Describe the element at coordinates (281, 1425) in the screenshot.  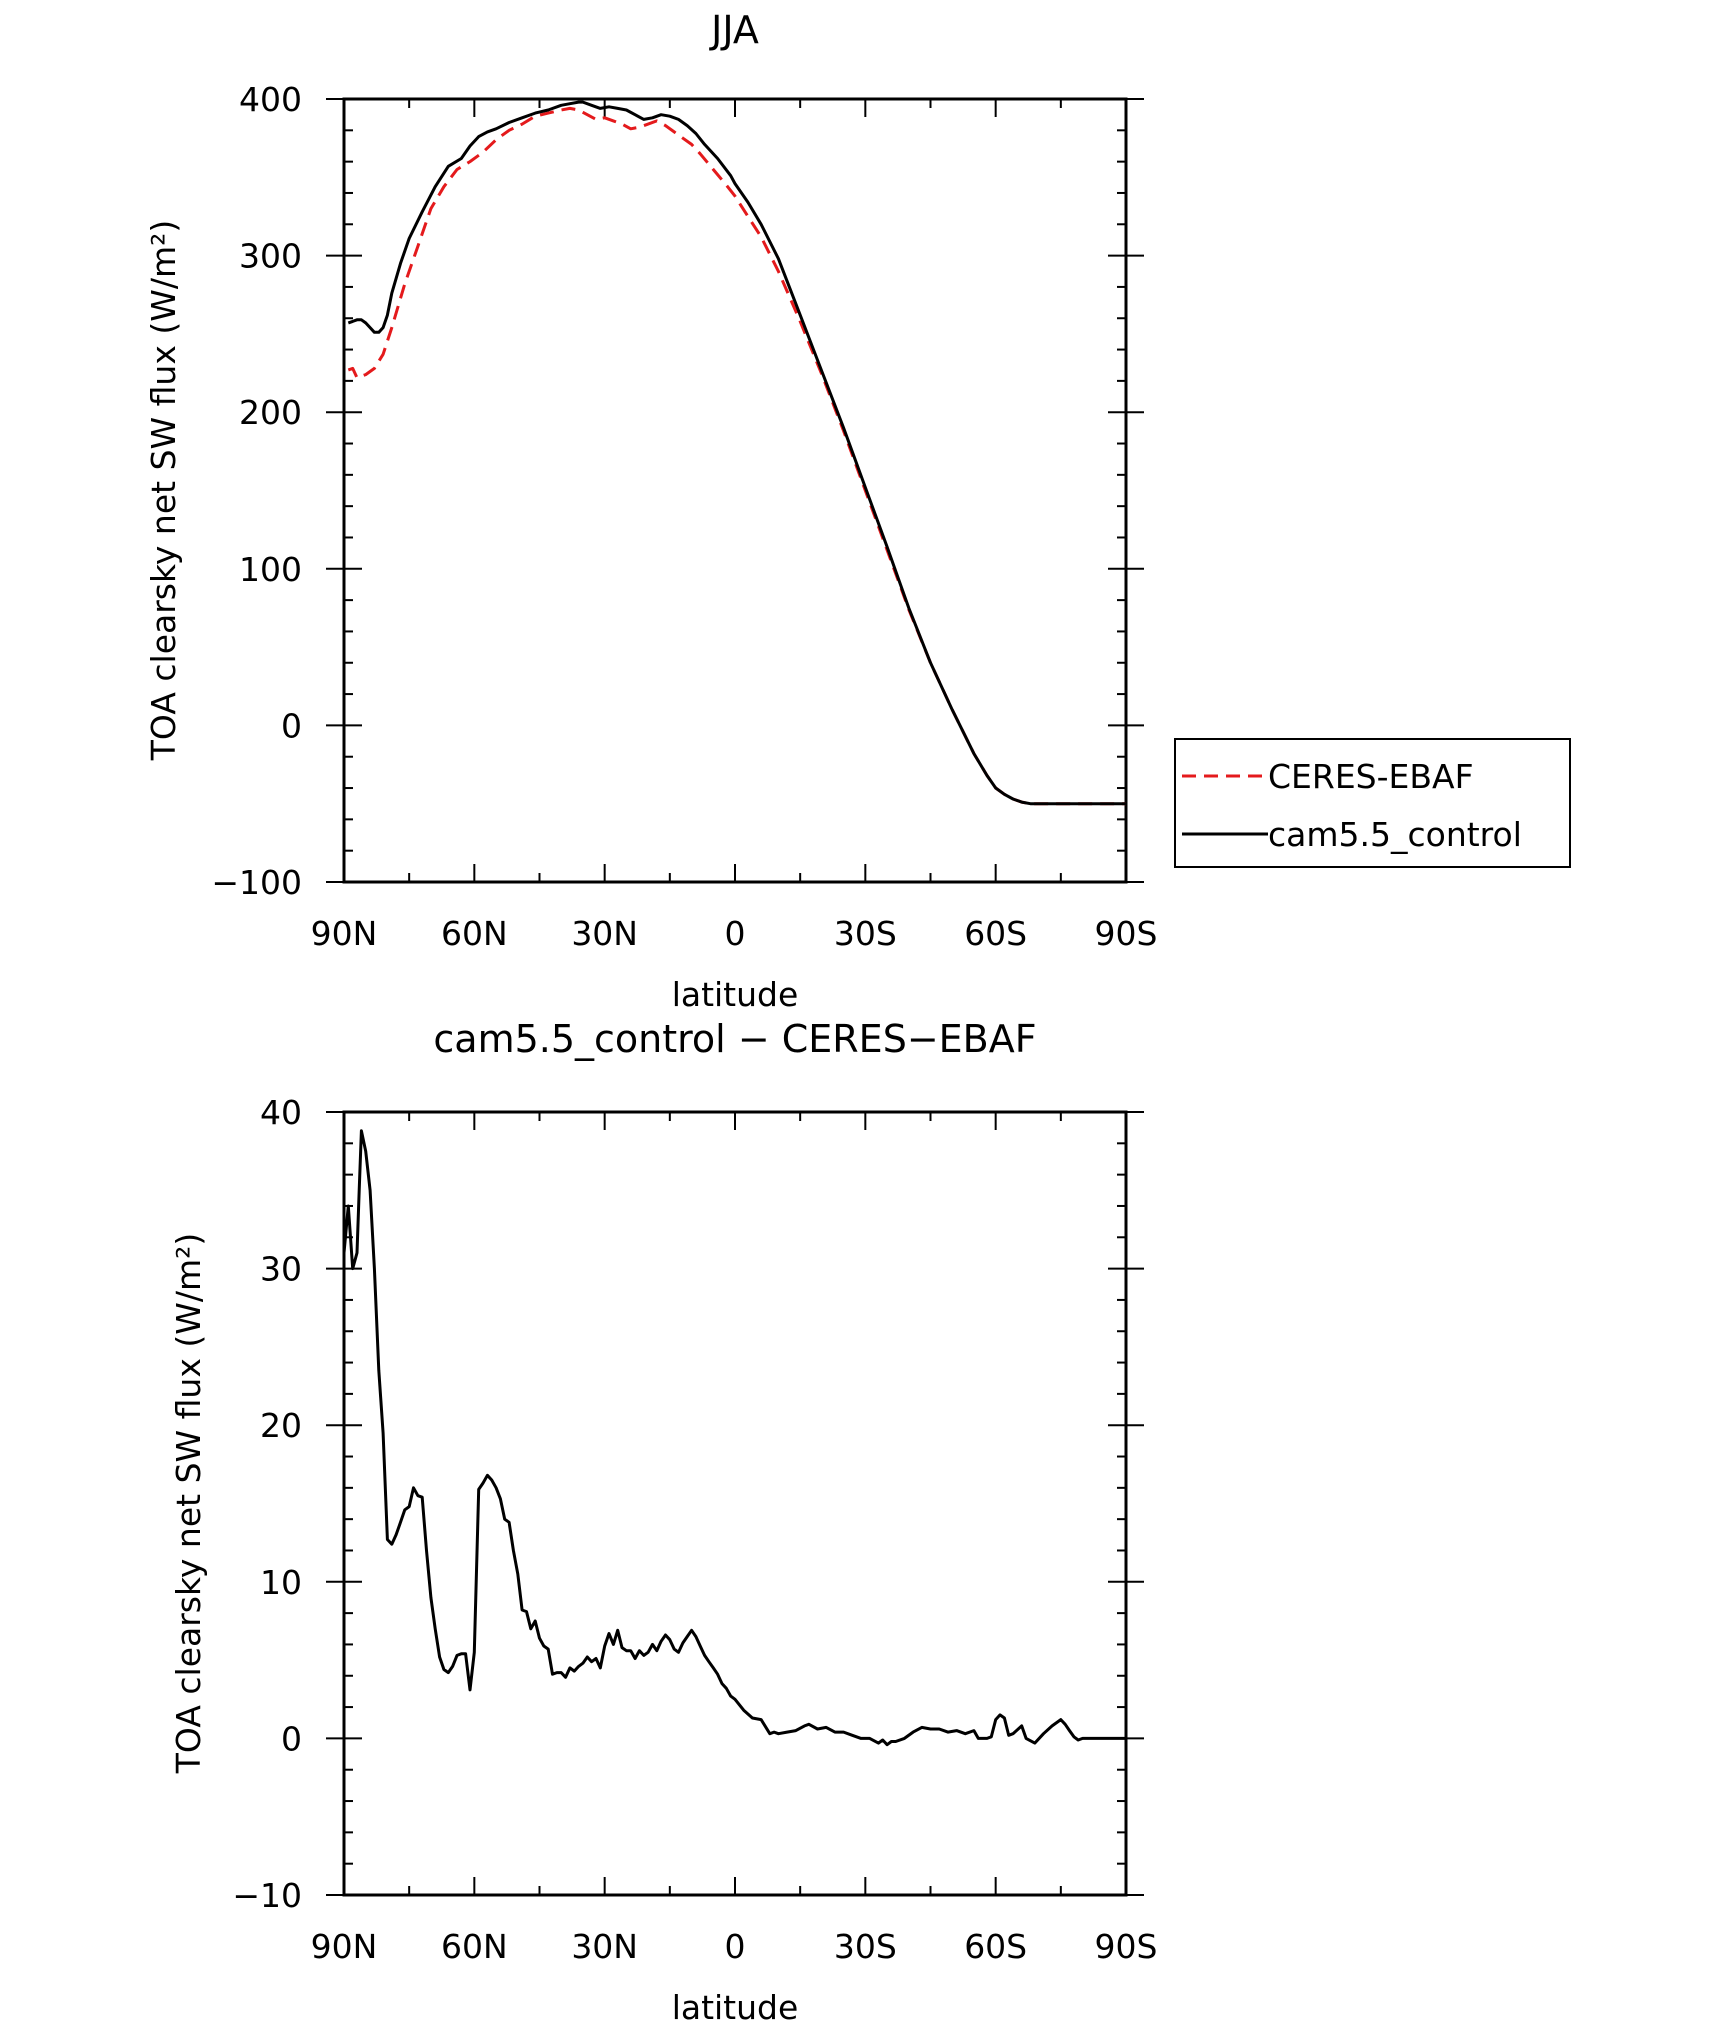
I see `y-tick-label: 20` at that location.